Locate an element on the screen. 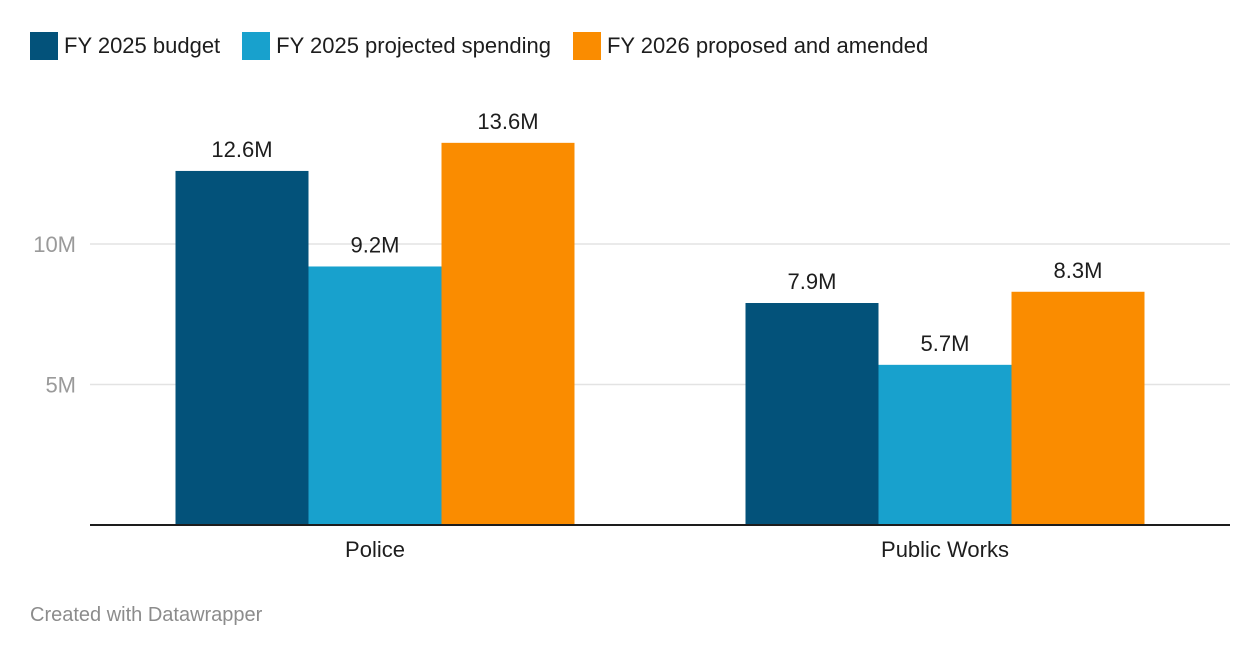 The height and width of the screenshot is (660, 1260). legend-label: FY 2025 budget is located at coordinates (142, 45).